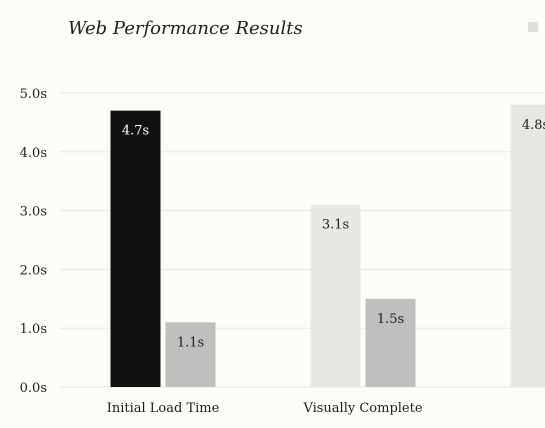 This screenshot has height=428, width=545. What do you see at coordinates (33, 94) in the screenshot?
I see `y-tick-label: 5.0s` at bounding box center [33, 94].